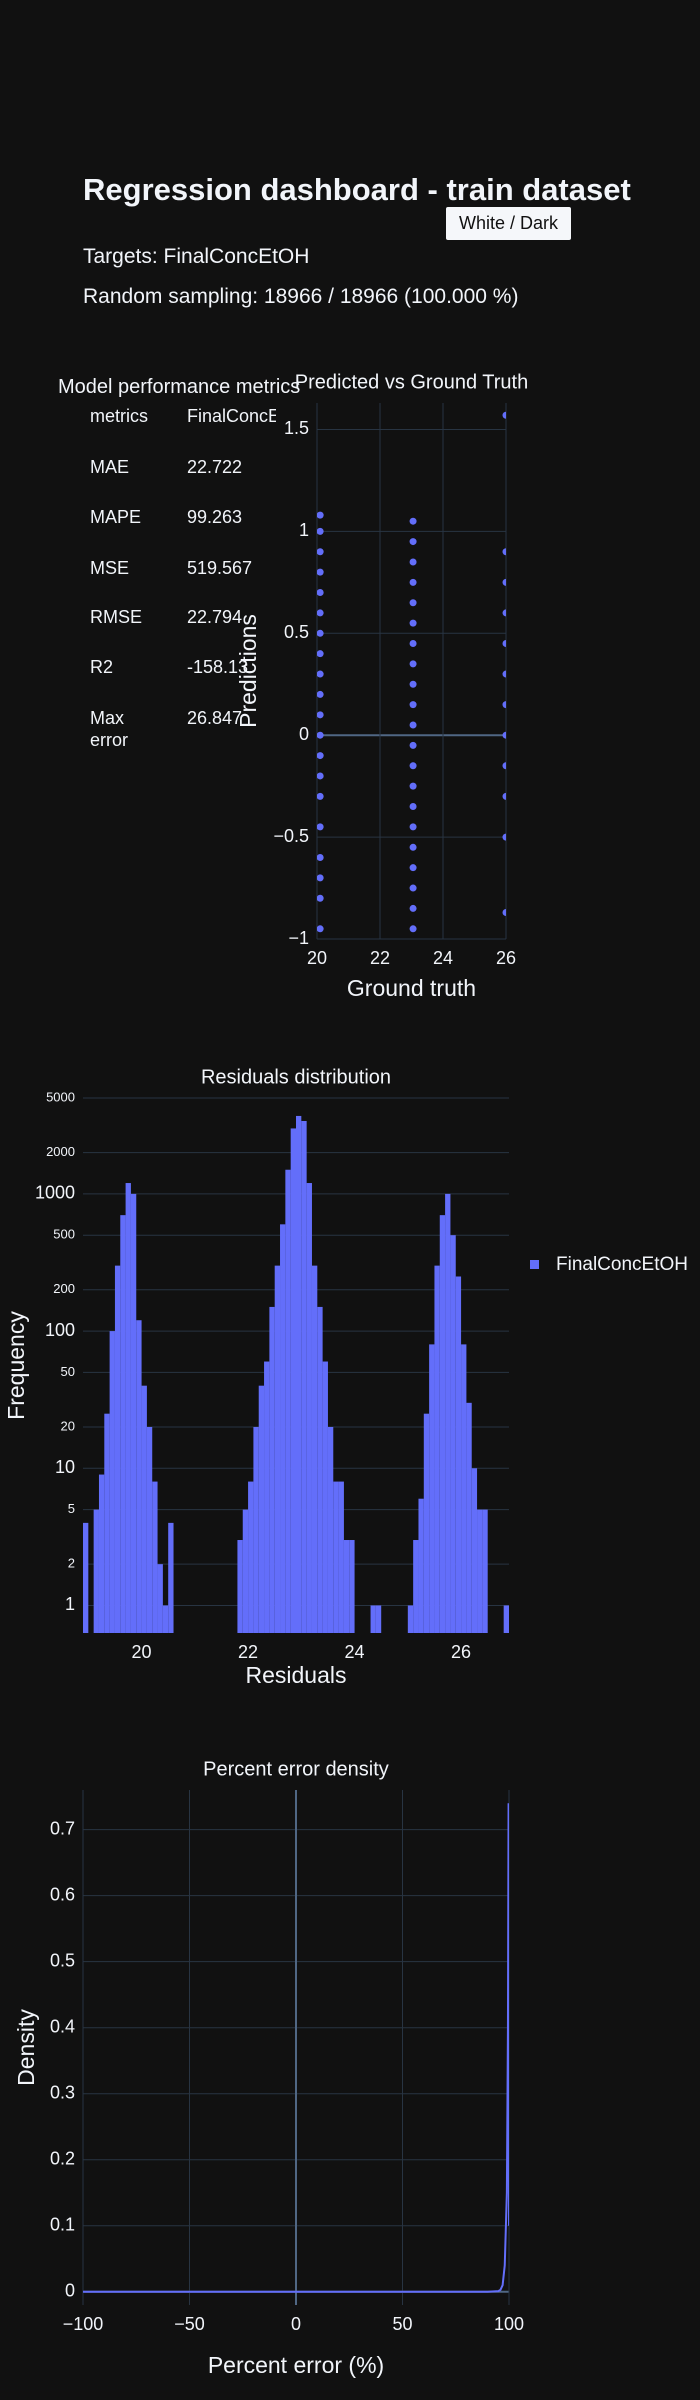 The width and height of the screenshot is (700, 2400). I want to click on y-tick-label: 0.1, so click(62, 2225).